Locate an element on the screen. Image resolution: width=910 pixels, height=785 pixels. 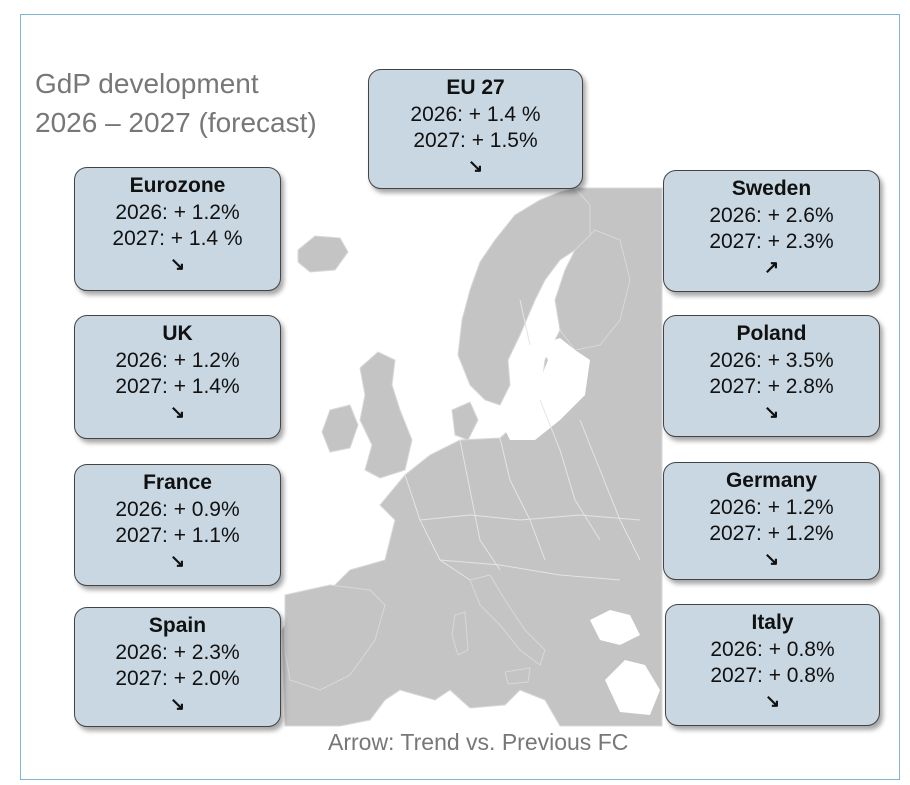
map-borders is located at coordinates (522, 440).